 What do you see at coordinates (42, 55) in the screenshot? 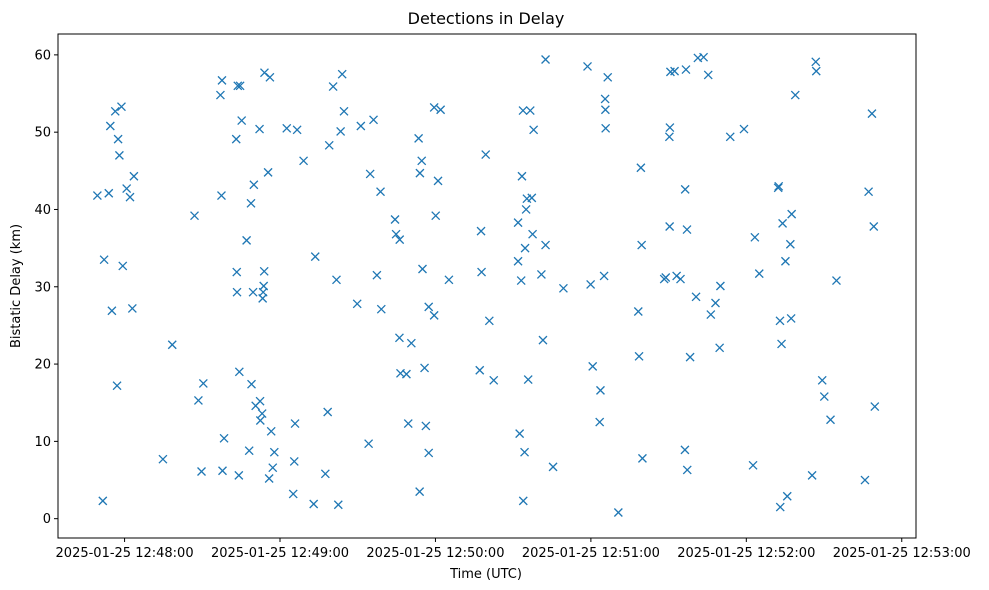
I see `y-tick-label: 60` at bounding box center [42, 55].